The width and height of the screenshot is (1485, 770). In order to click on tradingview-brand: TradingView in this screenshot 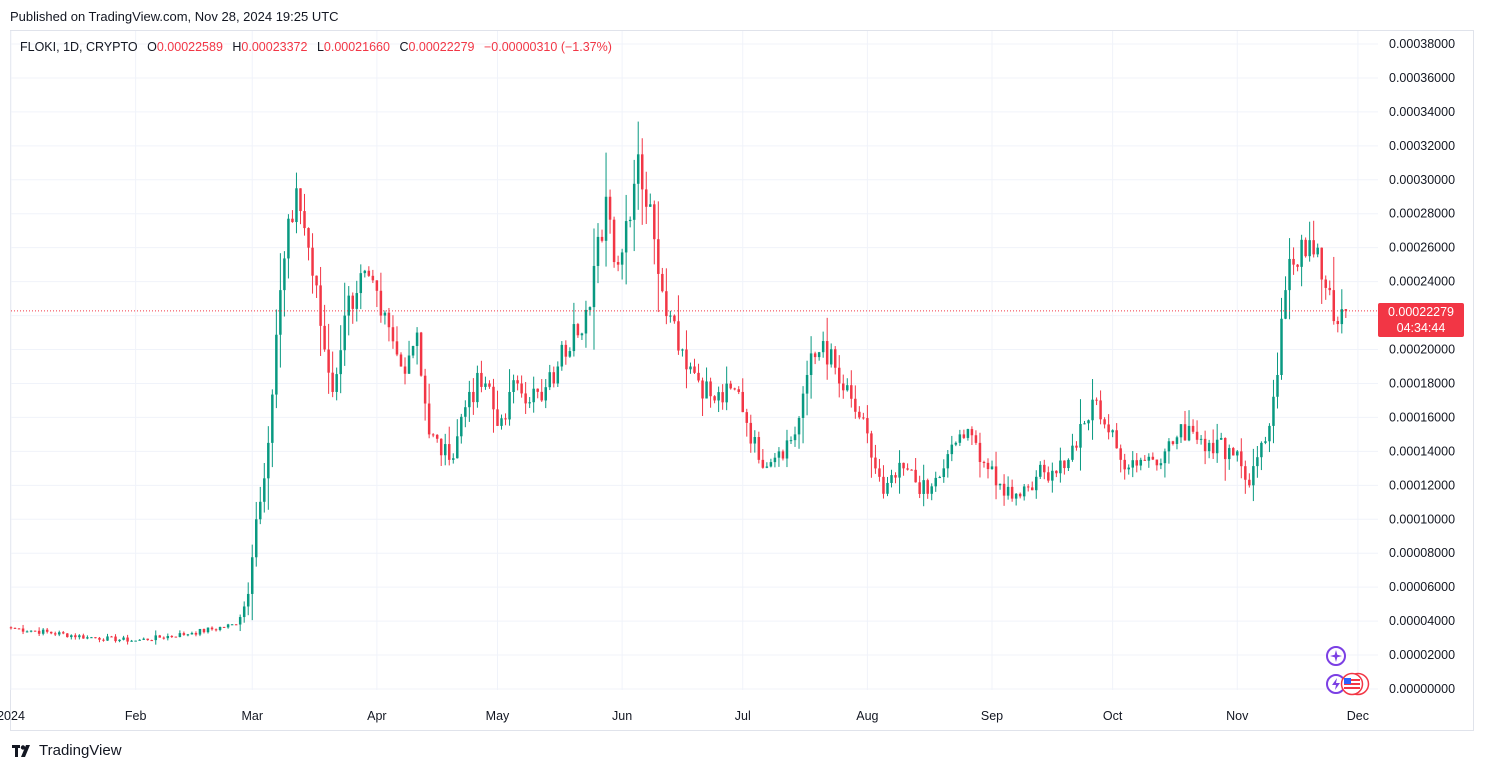, I will do `click(67, 750)`.